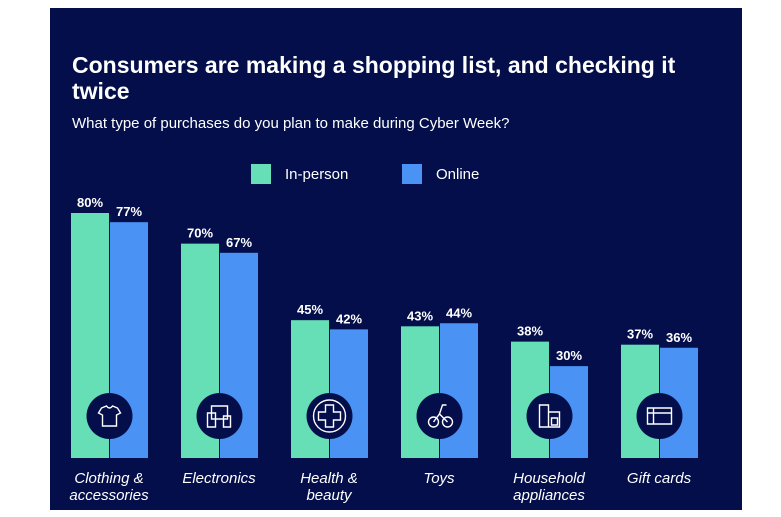 This screenshot has width=781, height=517. I want to click on appliances-icon, so click(549, 416).